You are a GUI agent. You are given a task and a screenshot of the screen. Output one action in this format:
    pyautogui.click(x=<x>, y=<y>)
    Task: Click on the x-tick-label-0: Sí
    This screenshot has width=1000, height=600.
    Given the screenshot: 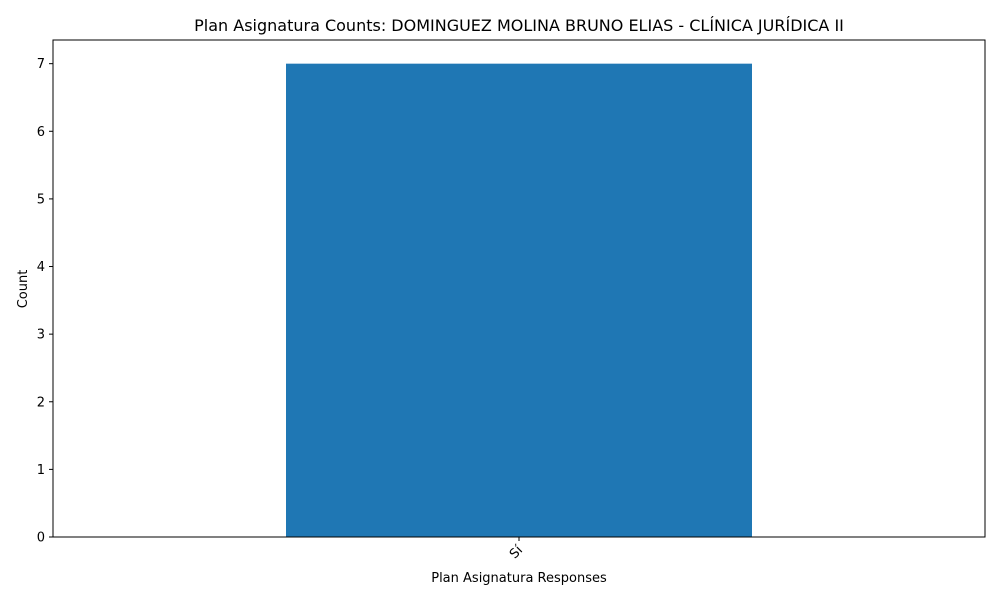 What is the action you would take?
    pyautogui.click(x=516, y=552)
    